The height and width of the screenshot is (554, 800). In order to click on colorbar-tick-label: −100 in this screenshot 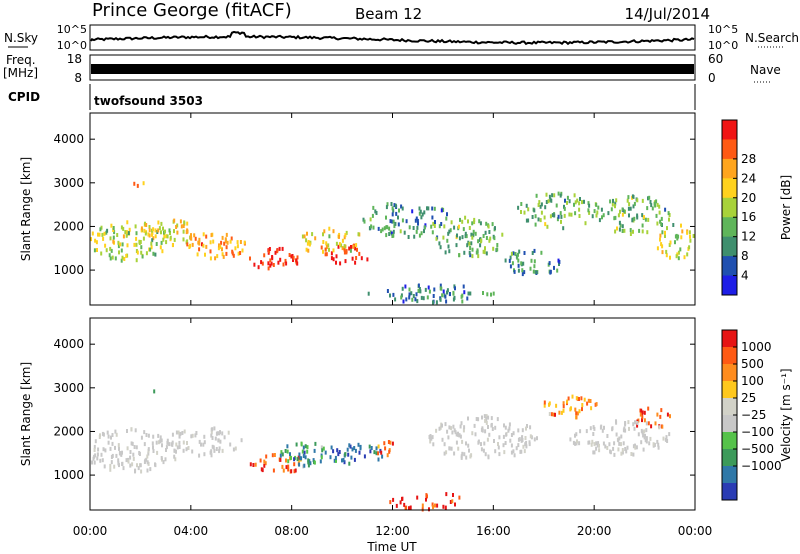, I will do `click(757, 432)`.